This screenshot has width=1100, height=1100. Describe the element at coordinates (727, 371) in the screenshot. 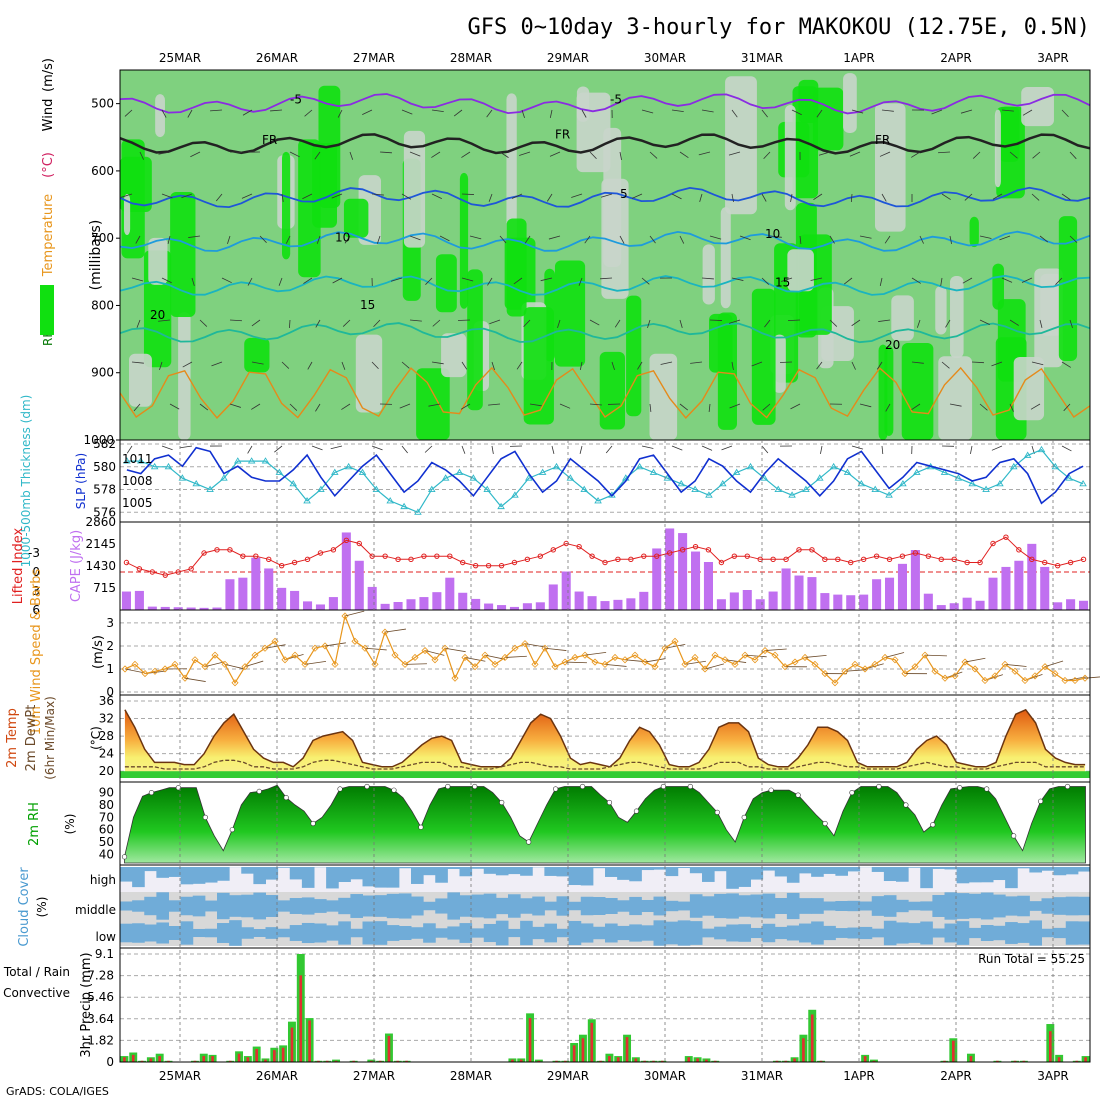

I see `rh-high-patch` at that location.